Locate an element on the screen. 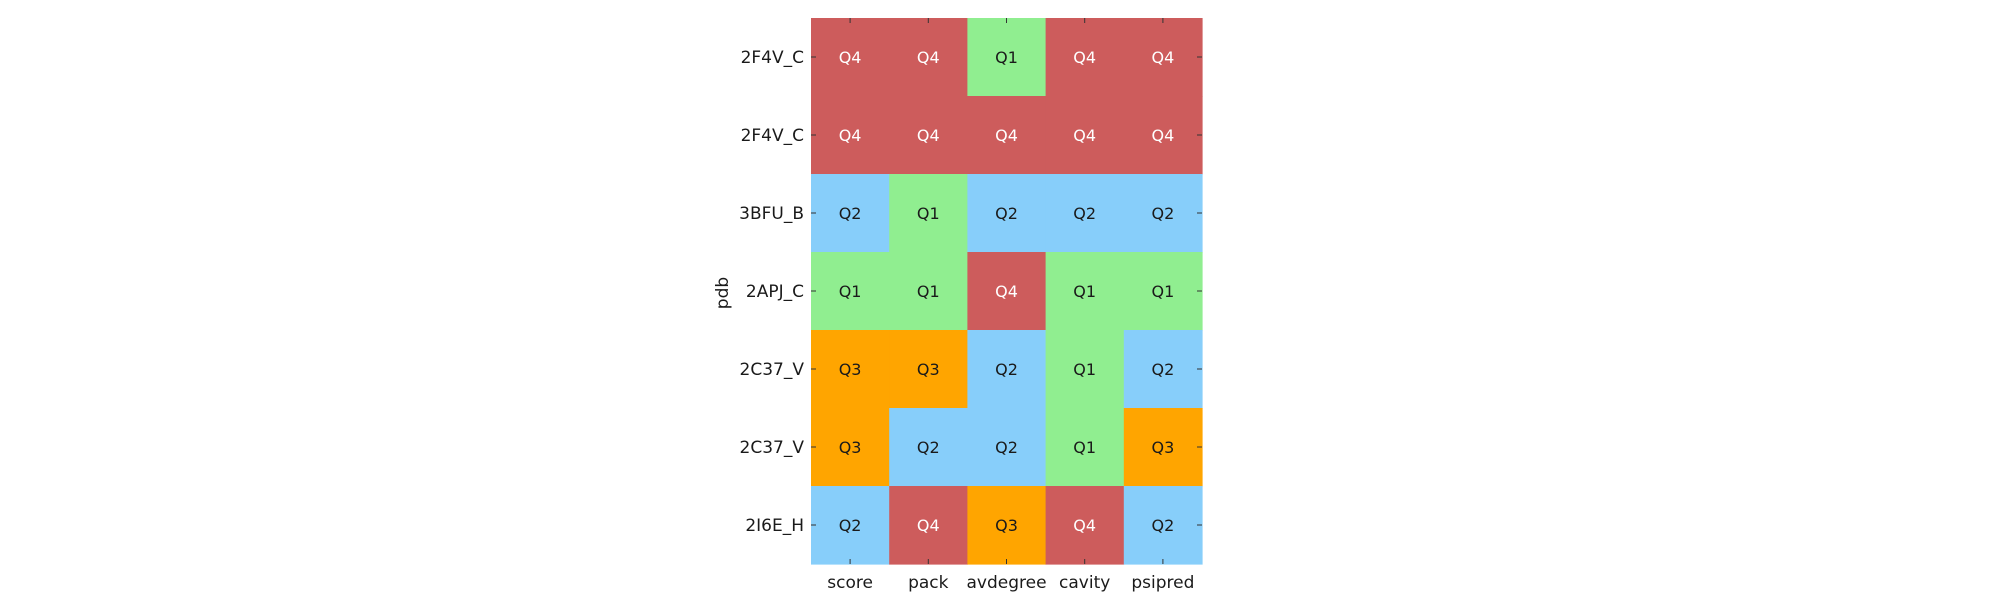 This screenshot has width=2000, height=600. x-tick-label: score is located at coordinates (850, 583).